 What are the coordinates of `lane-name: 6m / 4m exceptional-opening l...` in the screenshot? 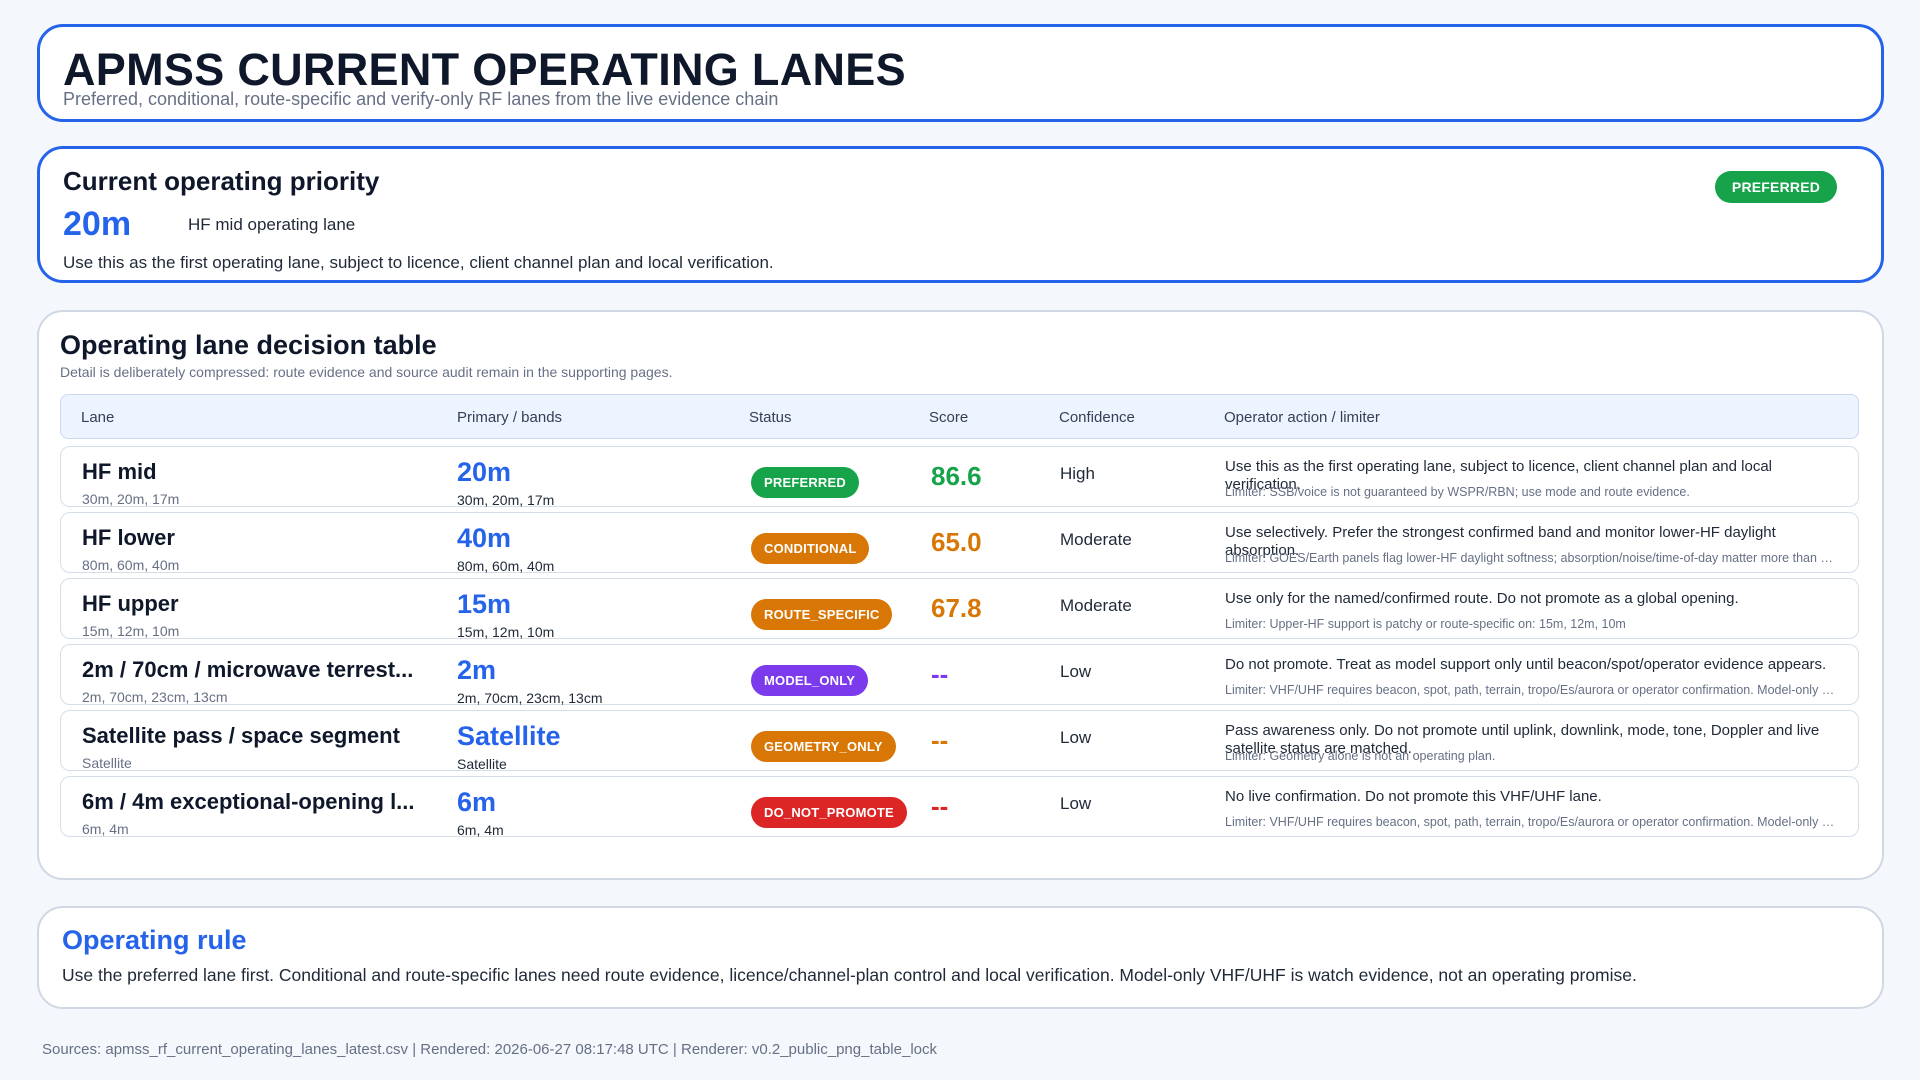 It's located at (248, 801).